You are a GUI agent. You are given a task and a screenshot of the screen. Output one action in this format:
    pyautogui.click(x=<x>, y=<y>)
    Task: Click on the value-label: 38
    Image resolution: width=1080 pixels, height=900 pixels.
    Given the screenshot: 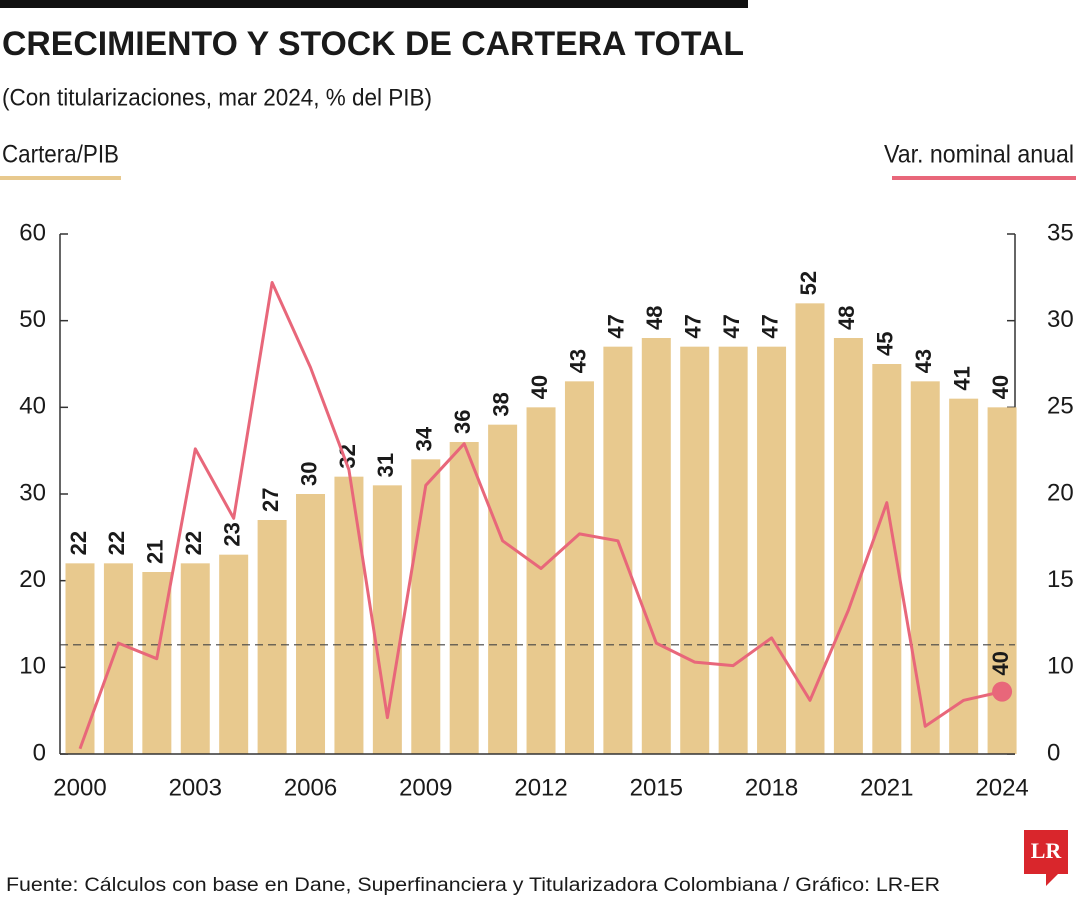 What is the action you would take?
    pyautogui.click(x=500, y=404)
    